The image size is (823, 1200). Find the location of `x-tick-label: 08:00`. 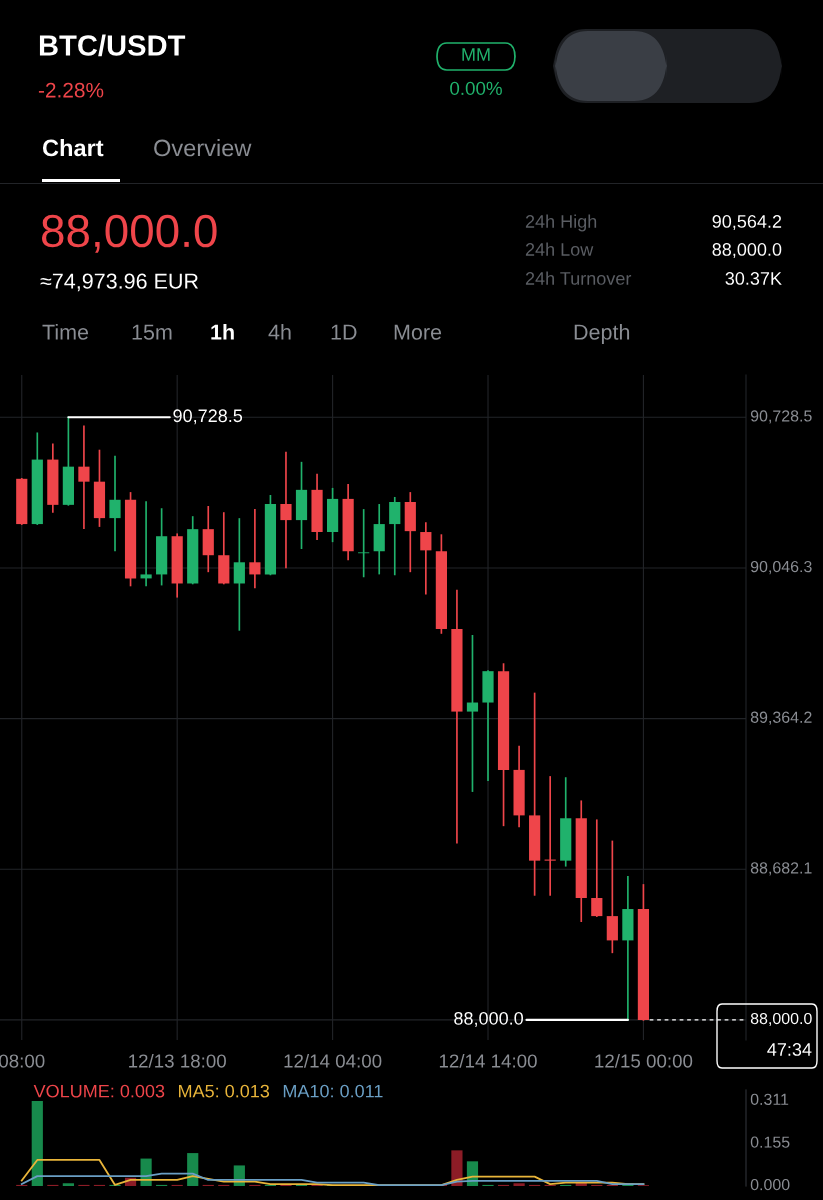

x-tick-label: 08:00 is located at coordinates (22, 1061).